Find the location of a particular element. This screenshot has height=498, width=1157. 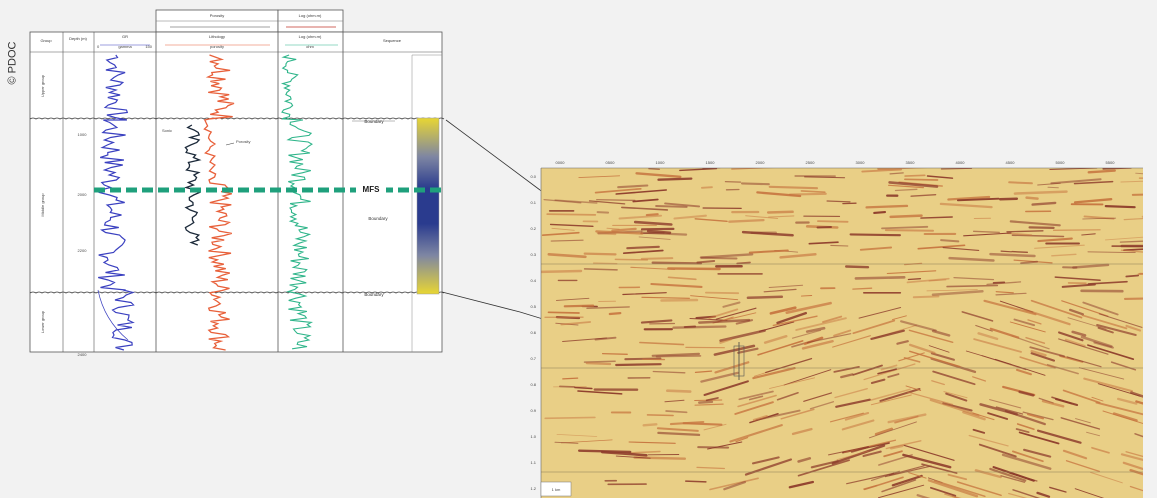

seismic-top-tick-label: 5500 is located at coordinates (1111, 162).